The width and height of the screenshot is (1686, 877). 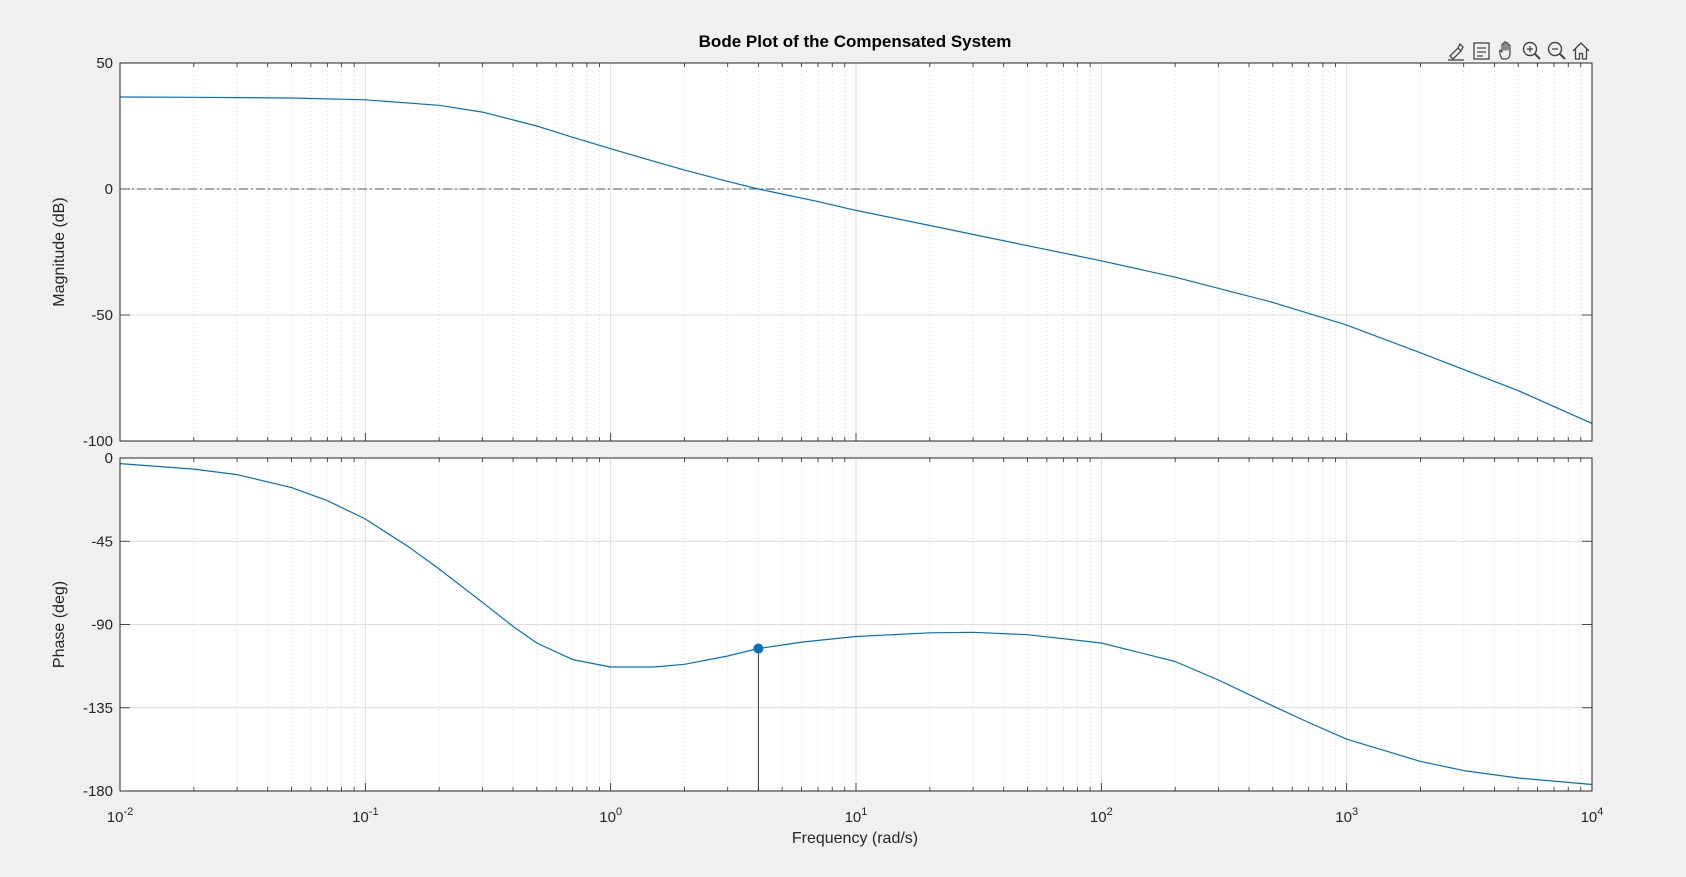 What do you see at coordinates (102, 541) in the screenshot?
I see `y-tick-label: -45` at bounding box center [102, 541].